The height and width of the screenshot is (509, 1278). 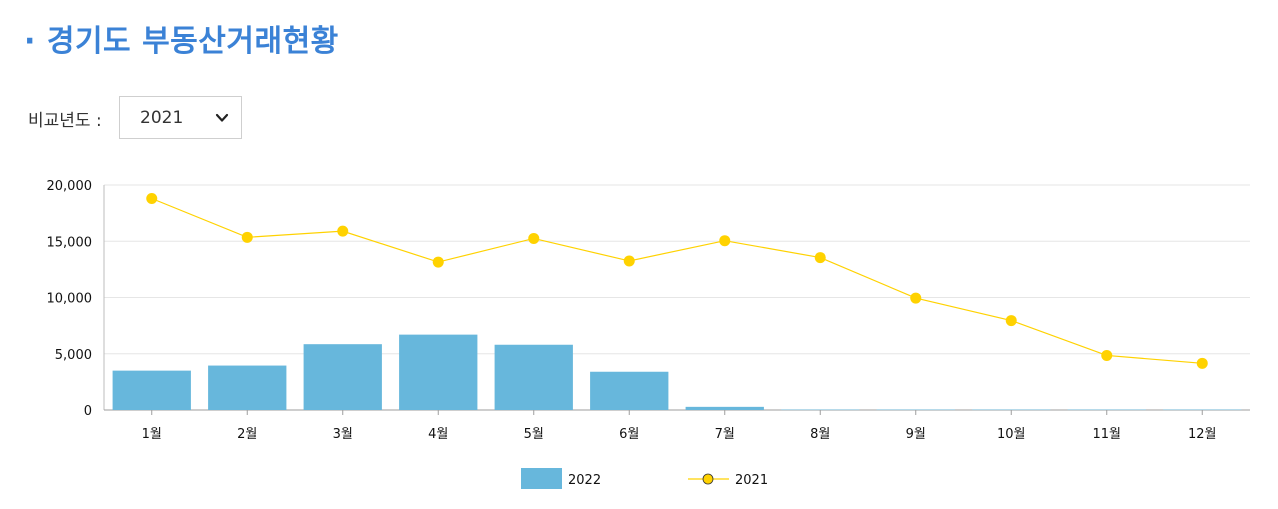 What do you see at coordinates (541, 478) in the screenshot?
I see `legend-swatch-2022` at bounding box center [541, 478].